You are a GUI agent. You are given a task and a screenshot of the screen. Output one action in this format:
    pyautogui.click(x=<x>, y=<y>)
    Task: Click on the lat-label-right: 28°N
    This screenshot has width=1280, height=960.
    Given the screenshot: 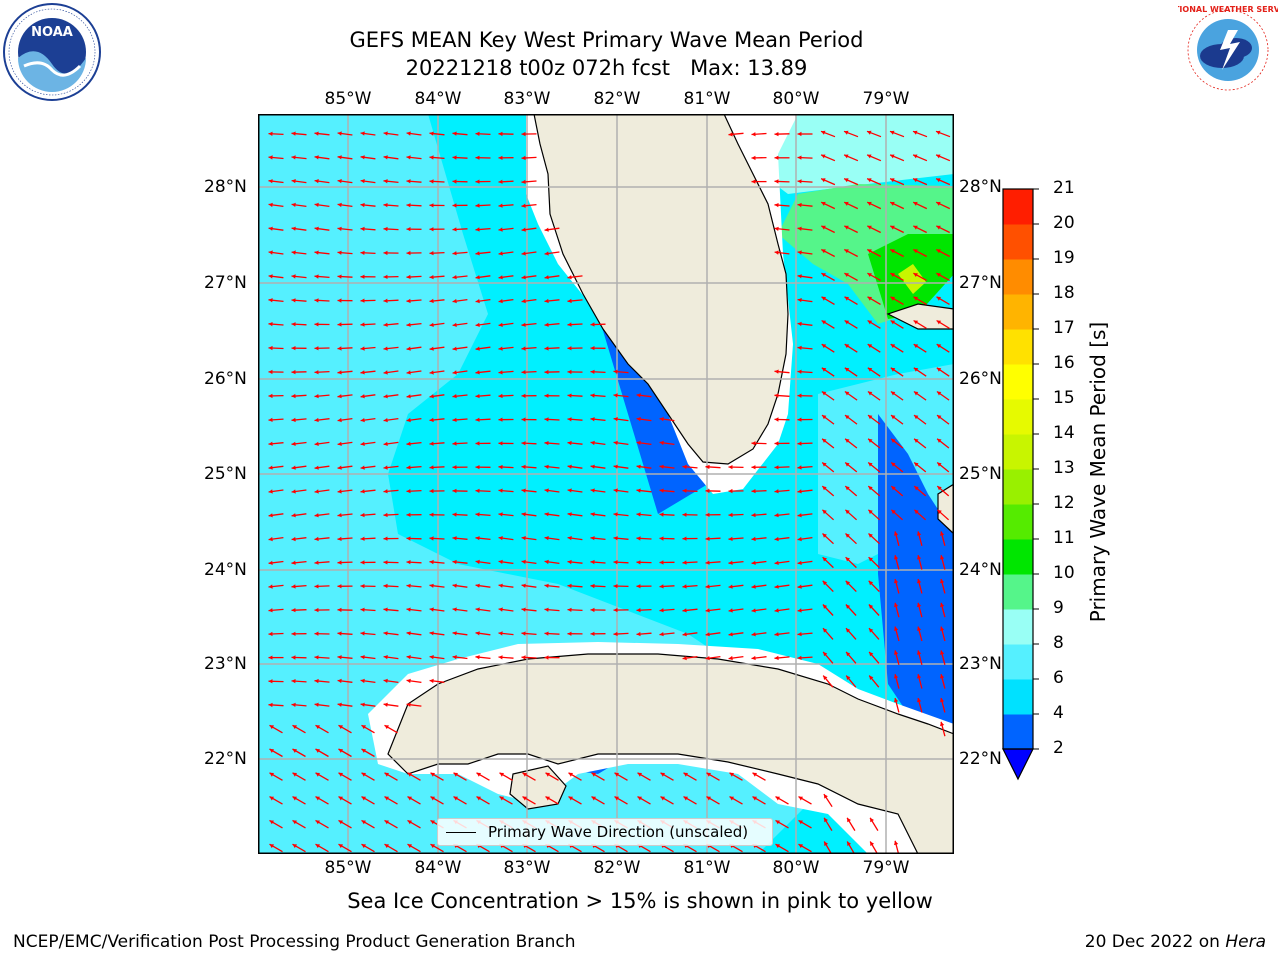 What is the action you would take?
    pyautogui.click(x=980, y=187)
    